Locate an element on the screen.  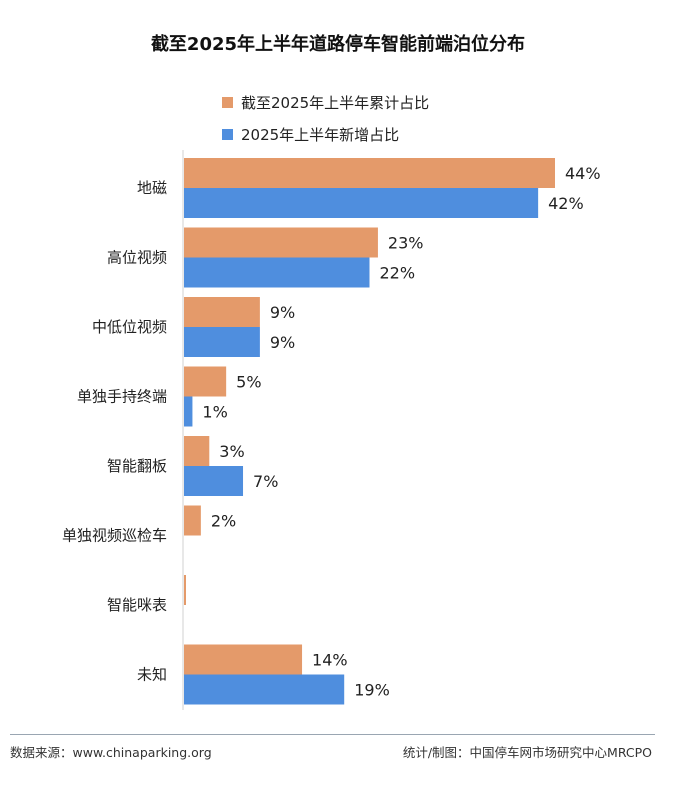
legend-swatch-new is located at coordinates (227, 134).